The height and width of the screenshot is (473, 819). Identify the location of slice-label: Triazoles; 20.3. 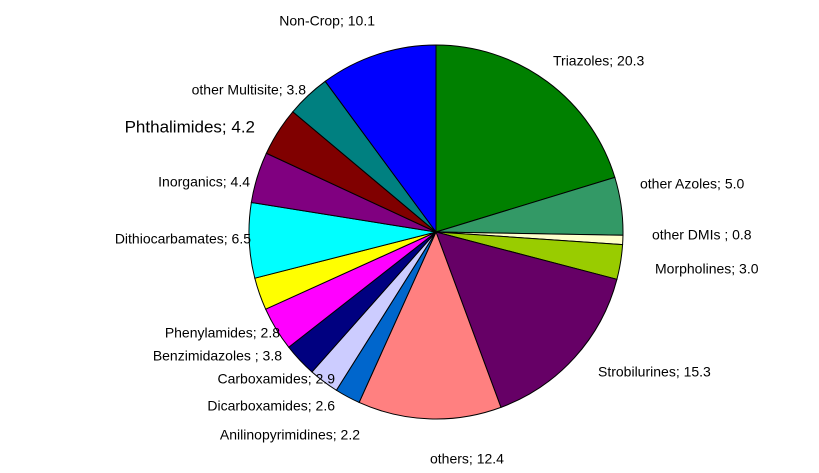
(599, 61).